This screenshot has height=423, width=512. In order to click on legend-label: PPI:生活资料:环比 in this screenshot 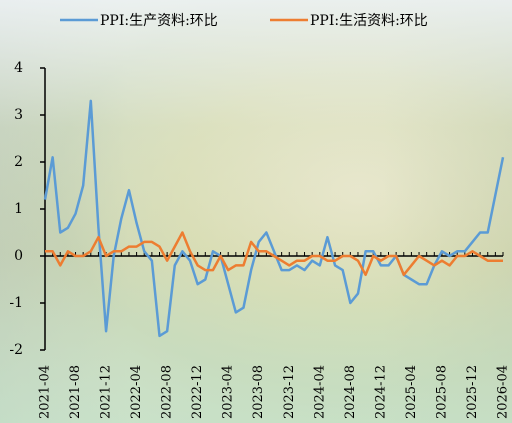, I will do `click(369, 21)`.